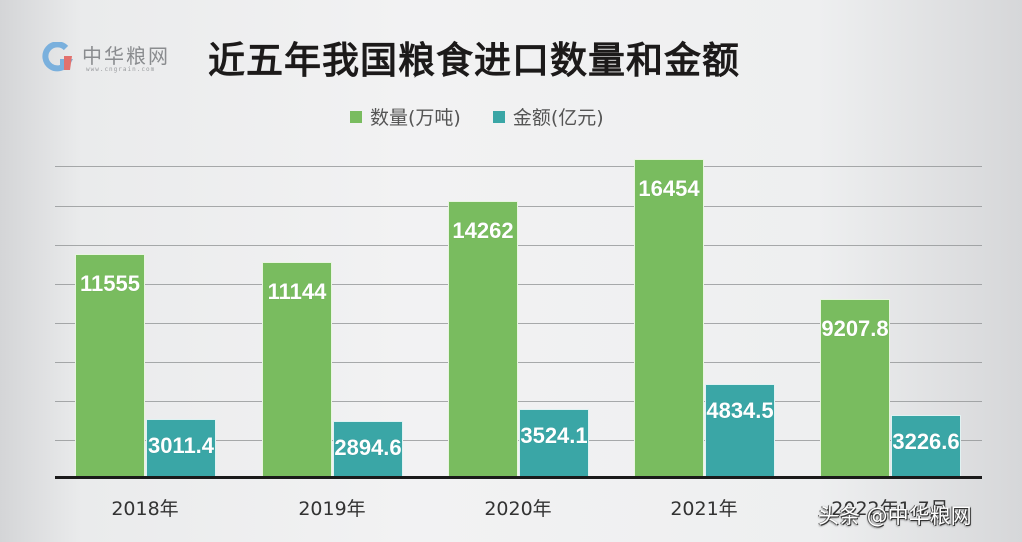 The width and height of the screenshot is (1022, 542). What do you see at coordinates (474, 60) in the screenshot?
I see `chart-title: 近五年我国粮食进口数量和金额` at bounding box center [474, 60].